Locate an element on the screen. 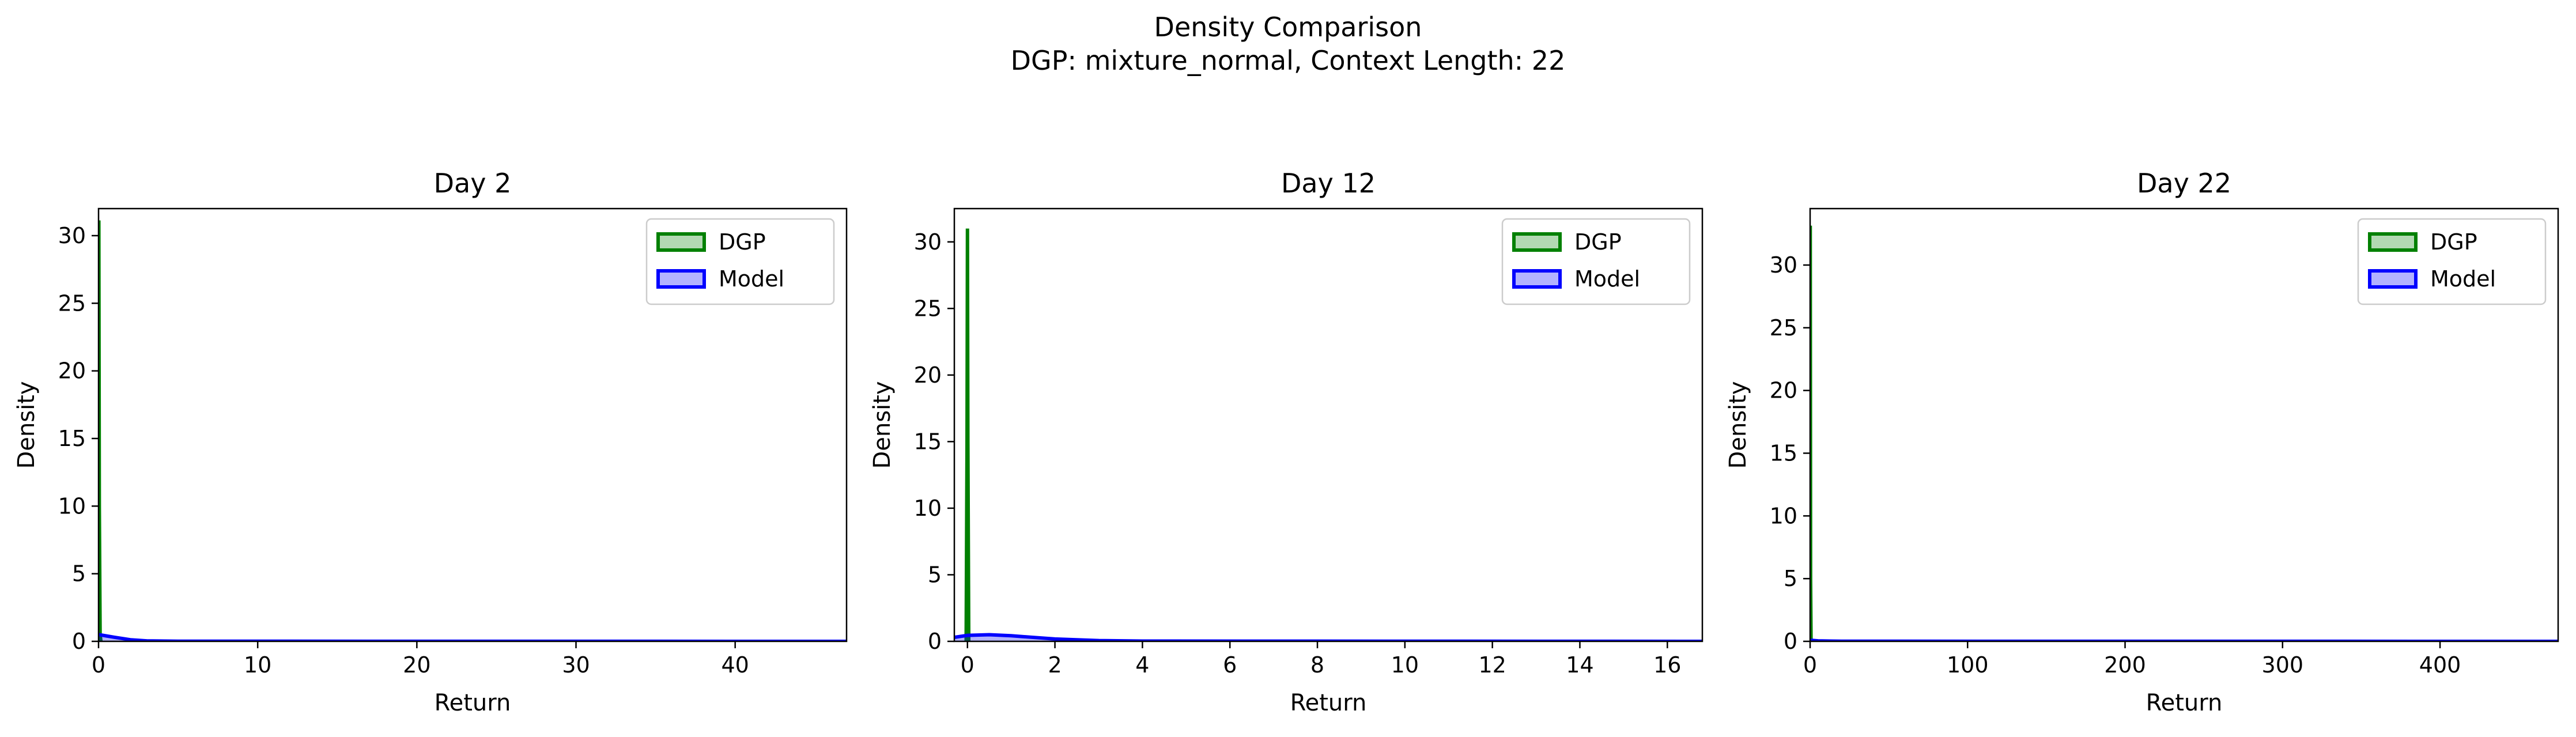  x-tick-label: 30 is located at coordinates (576, 665).